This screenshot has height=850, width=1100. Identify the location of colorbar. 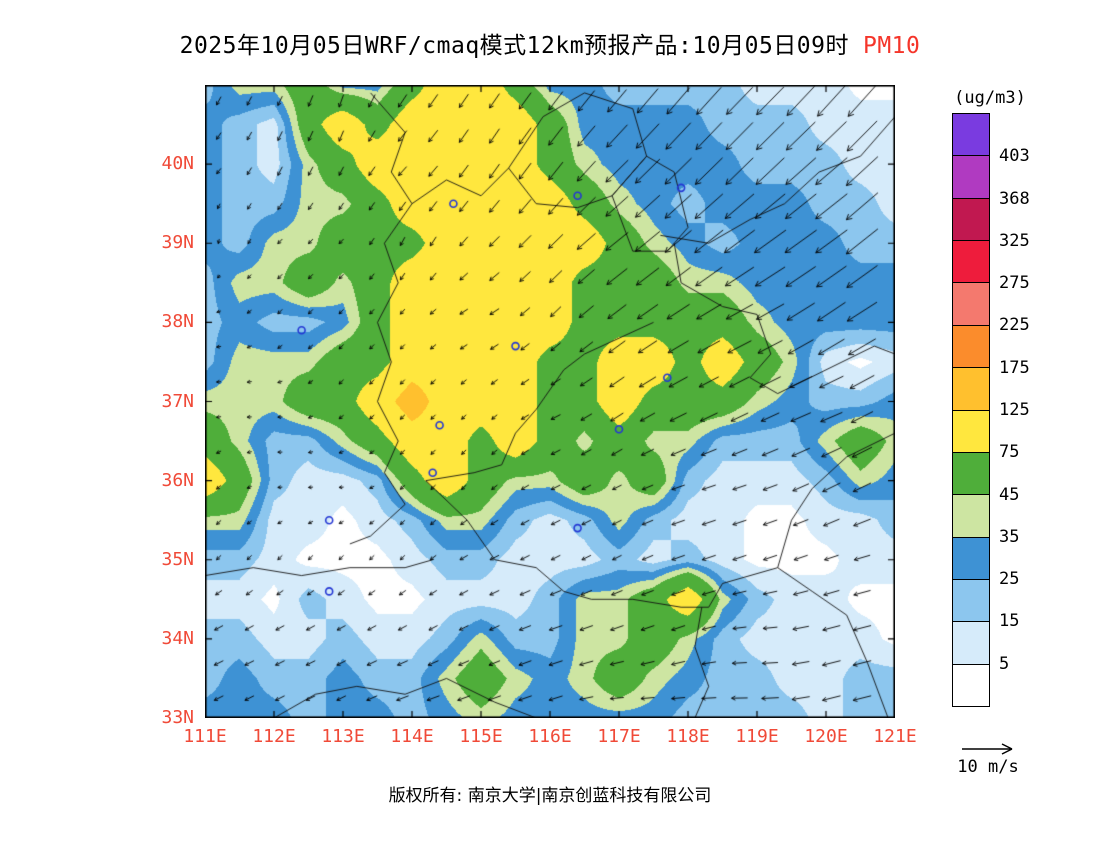
(971, 410).